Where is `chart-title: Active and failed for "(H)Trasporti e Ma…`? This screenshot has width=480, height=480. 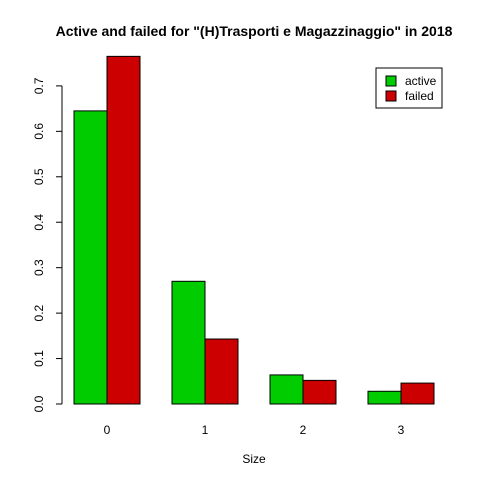 chart-title: Active and failed for "(H)Trasporti e Ma… is located at coordinates (254, 31).